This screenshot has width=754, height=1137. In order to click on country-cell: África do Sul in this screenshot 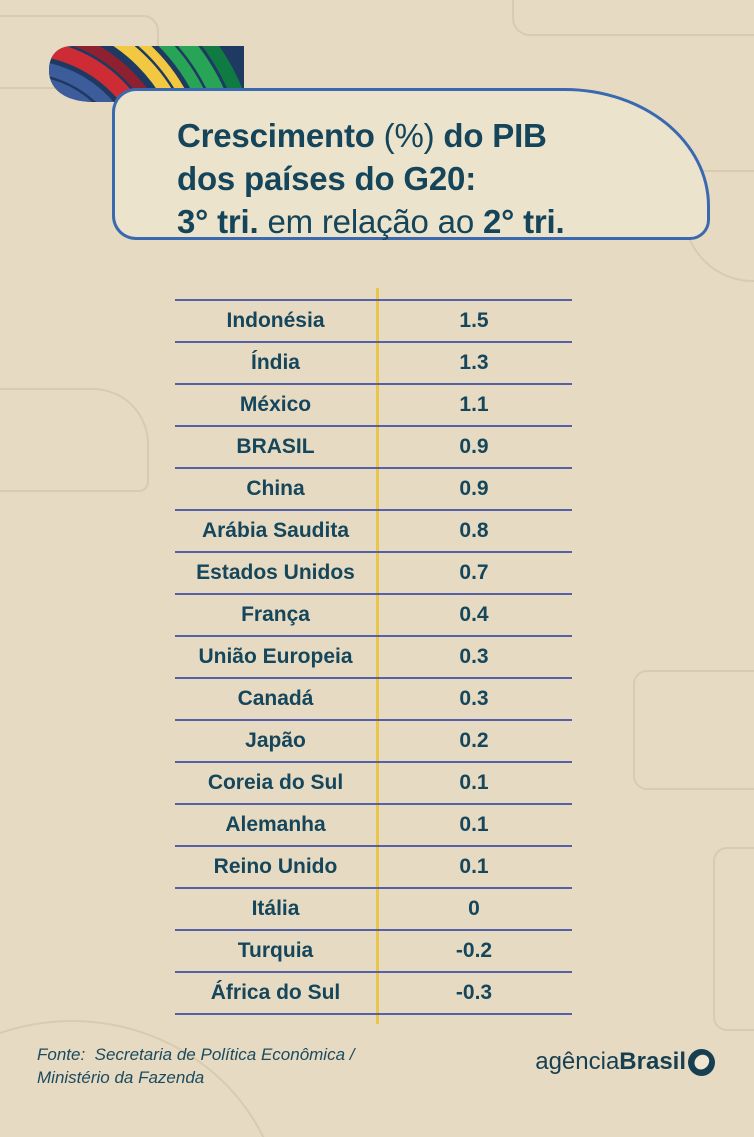, I will do `click(275, 992)`.